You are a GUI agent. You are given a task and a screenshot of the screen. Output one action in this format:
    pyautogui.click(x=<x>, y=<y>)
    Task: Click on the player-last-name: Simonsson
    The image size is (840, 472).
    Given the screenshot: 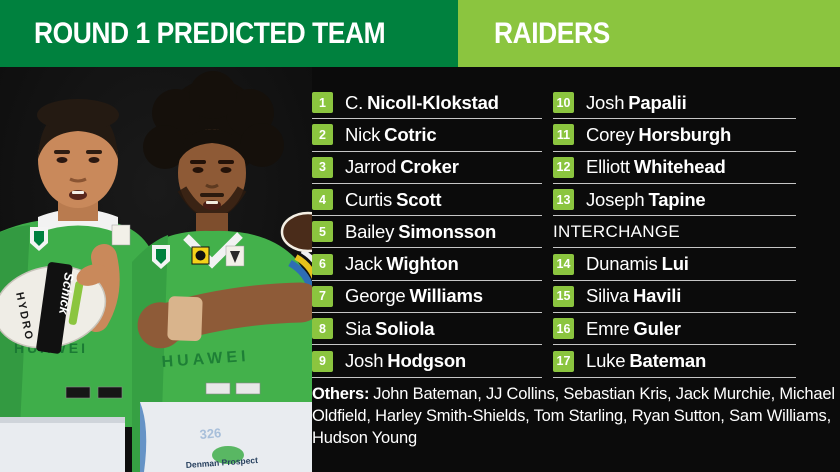 What is the action you would take?
    pyautogui.click(x=447, y=231)
    